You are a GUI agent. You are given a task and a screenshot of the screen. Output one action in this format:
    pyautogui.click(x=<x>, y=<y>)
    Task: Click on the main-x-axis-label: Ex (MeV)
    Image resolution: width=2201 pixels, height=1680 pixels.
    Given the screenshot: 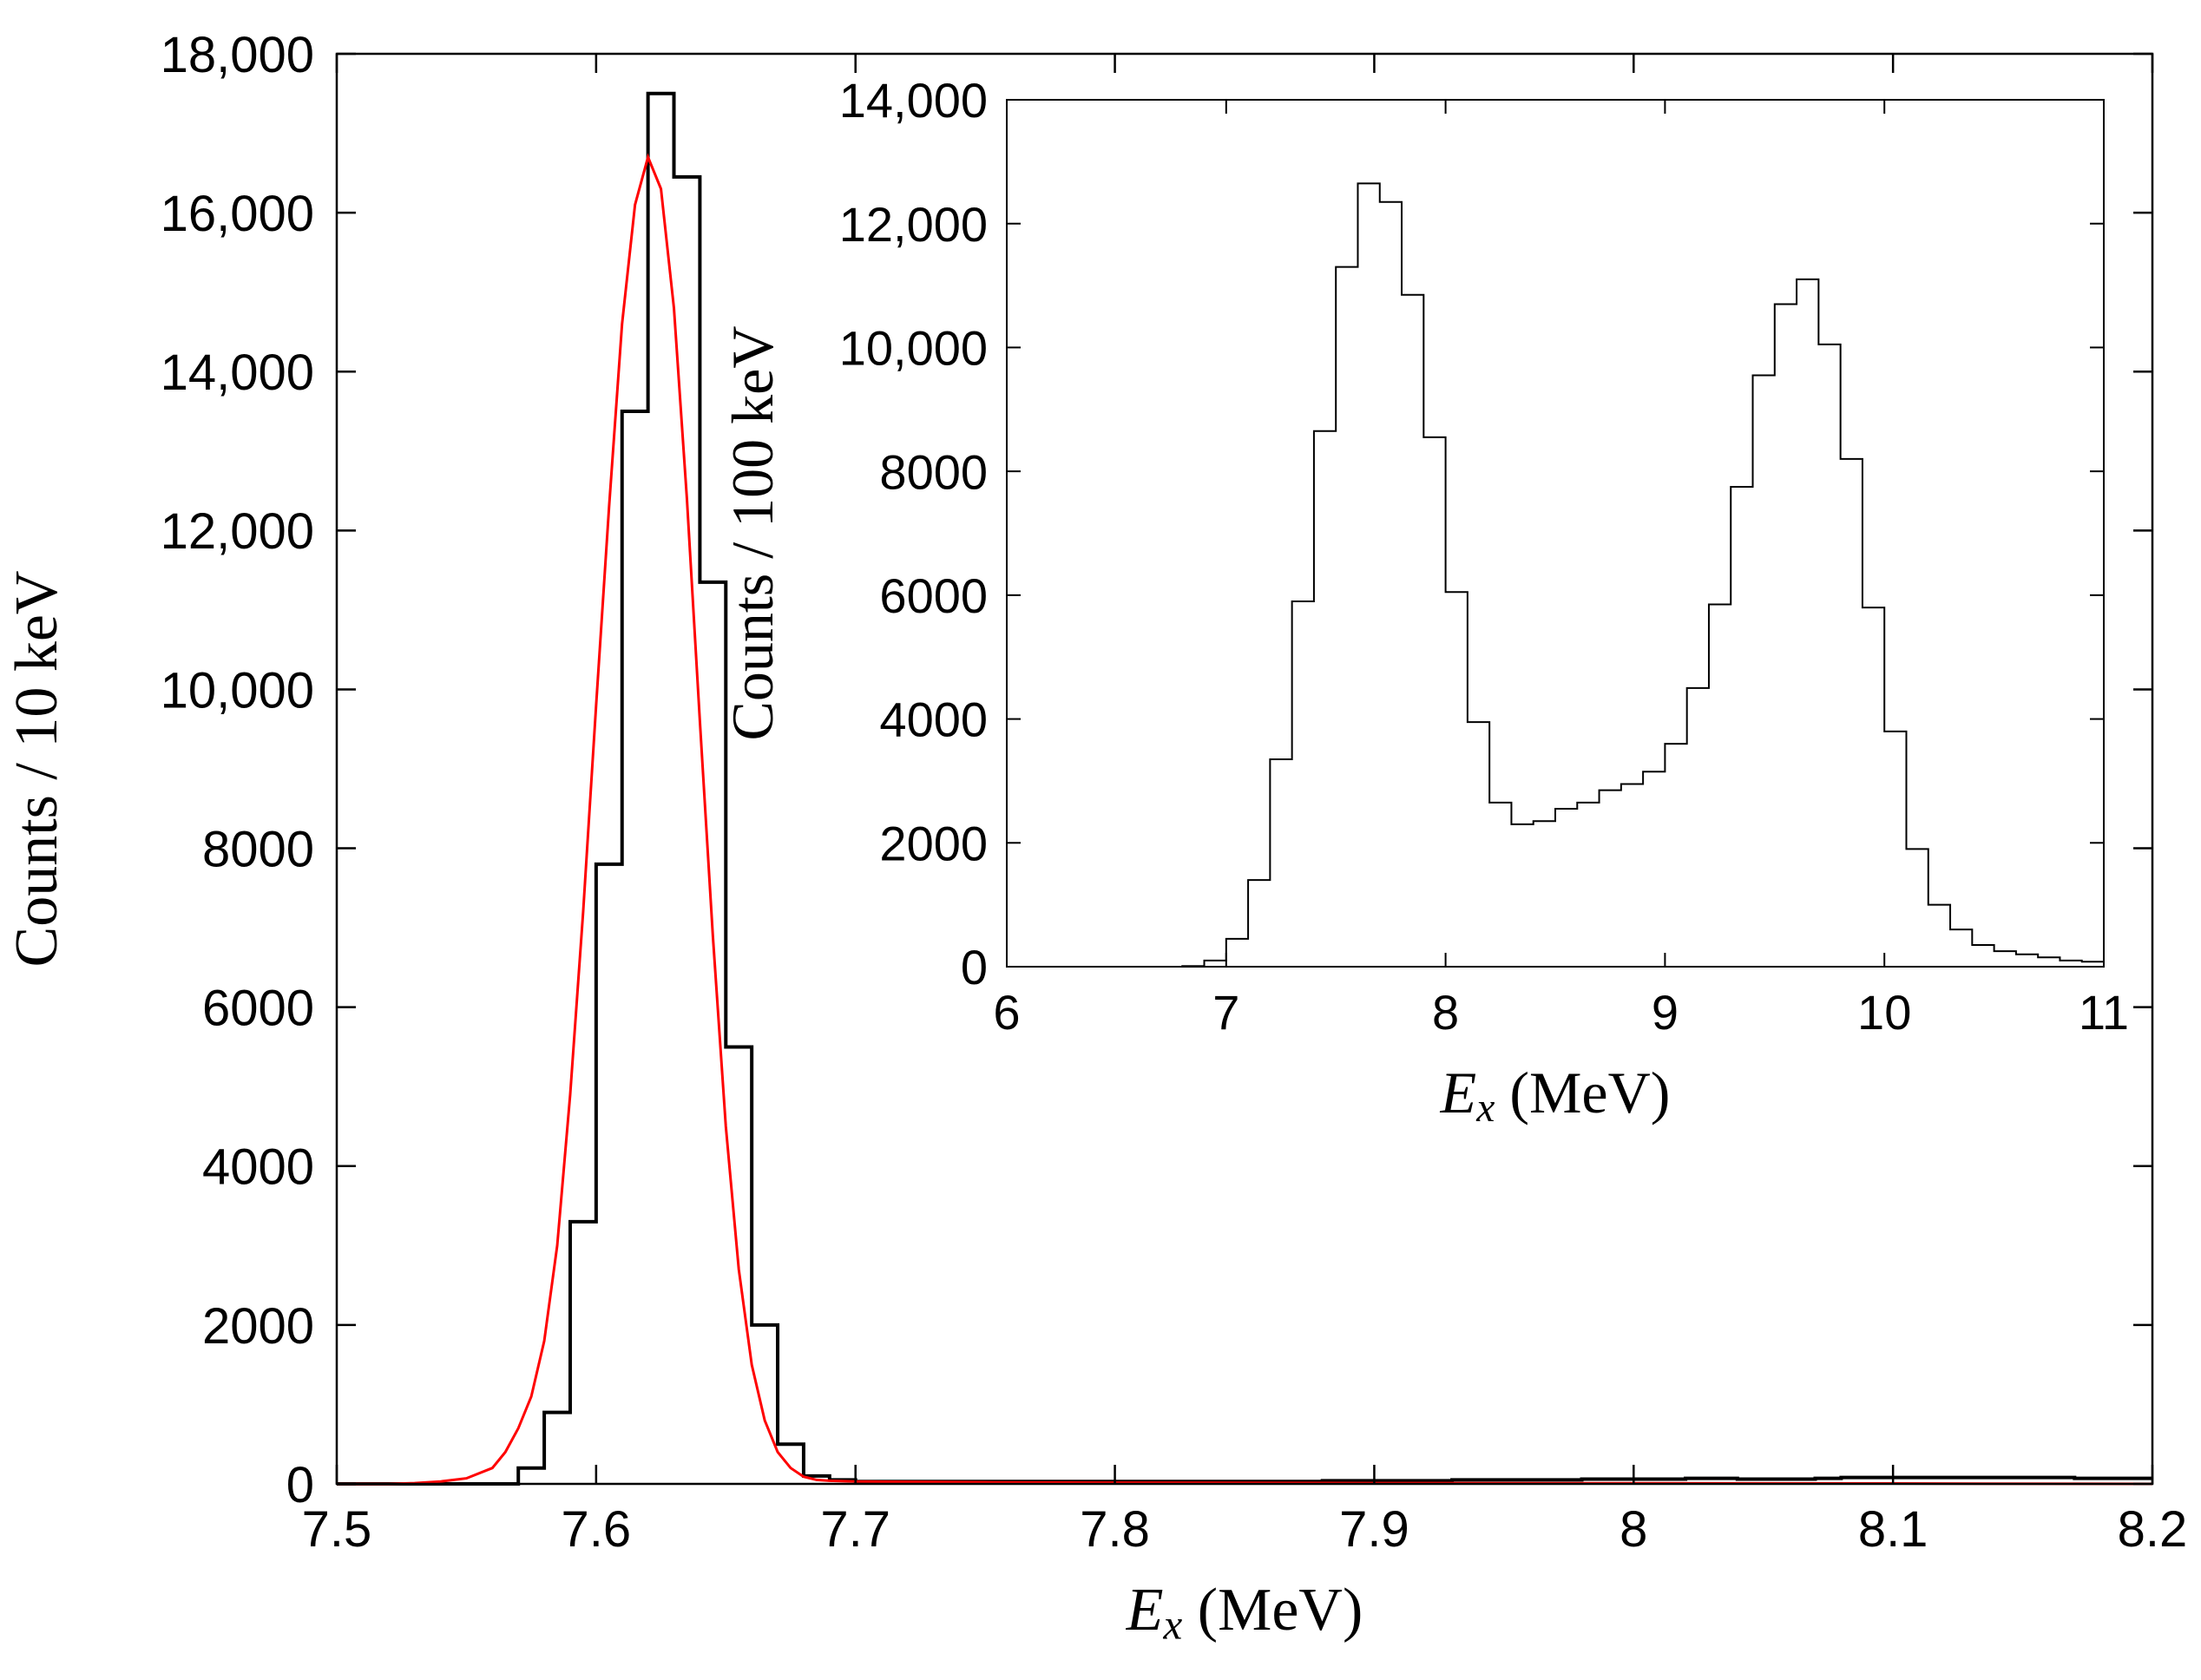 What is the action you would take?
    pyautogui.click(x=1245, y=1613)
    